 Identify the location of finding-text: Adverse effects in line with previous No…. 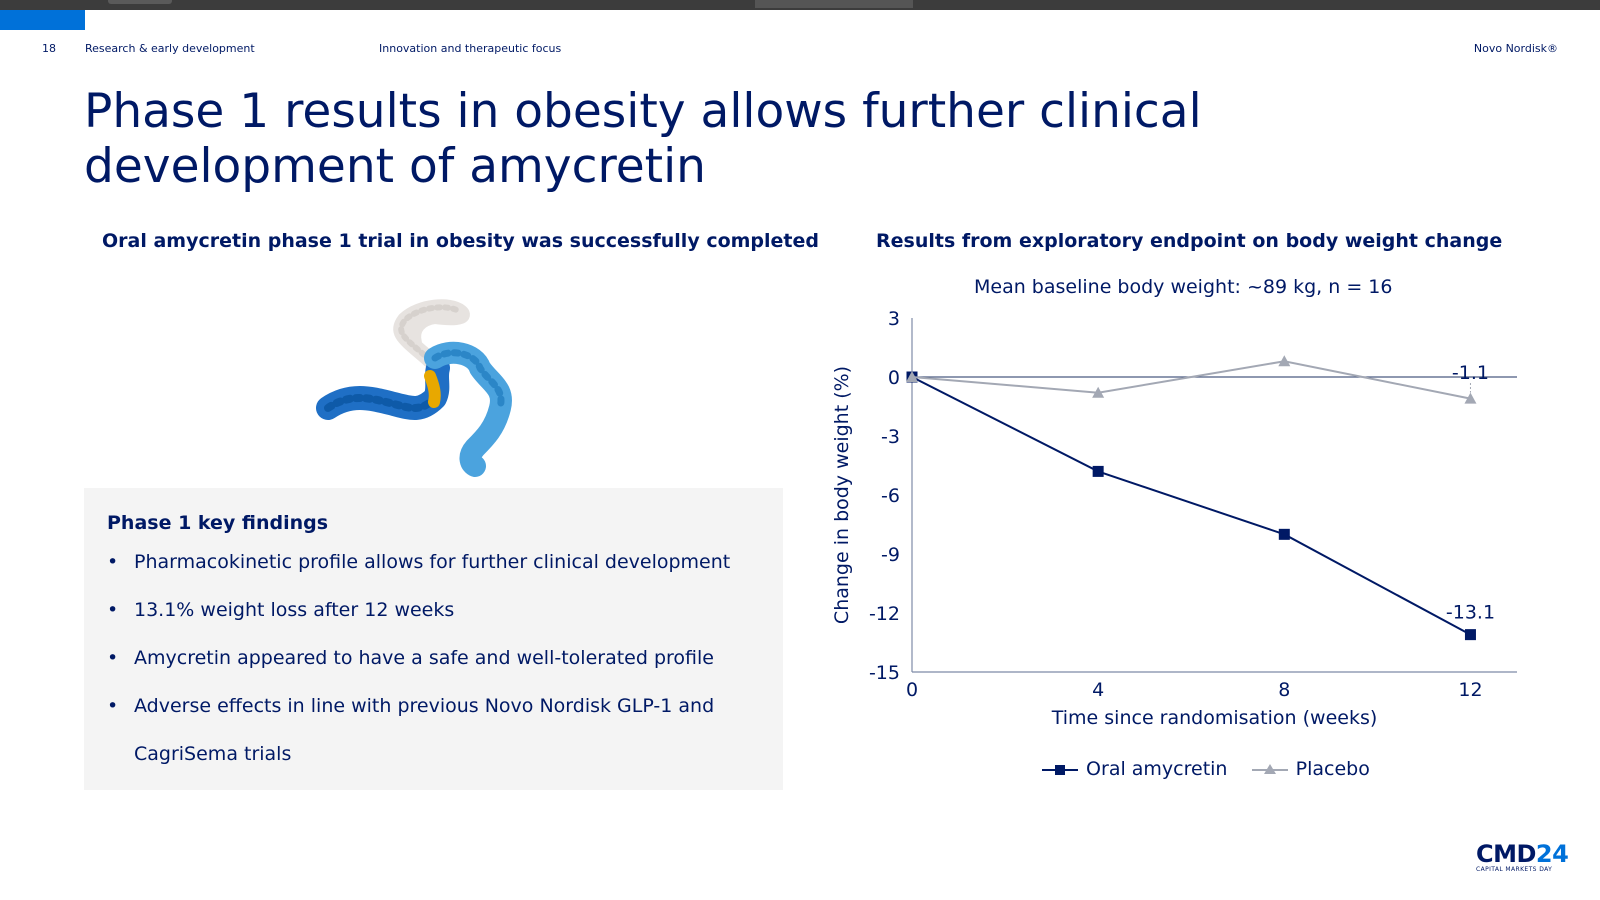
(424, 706).